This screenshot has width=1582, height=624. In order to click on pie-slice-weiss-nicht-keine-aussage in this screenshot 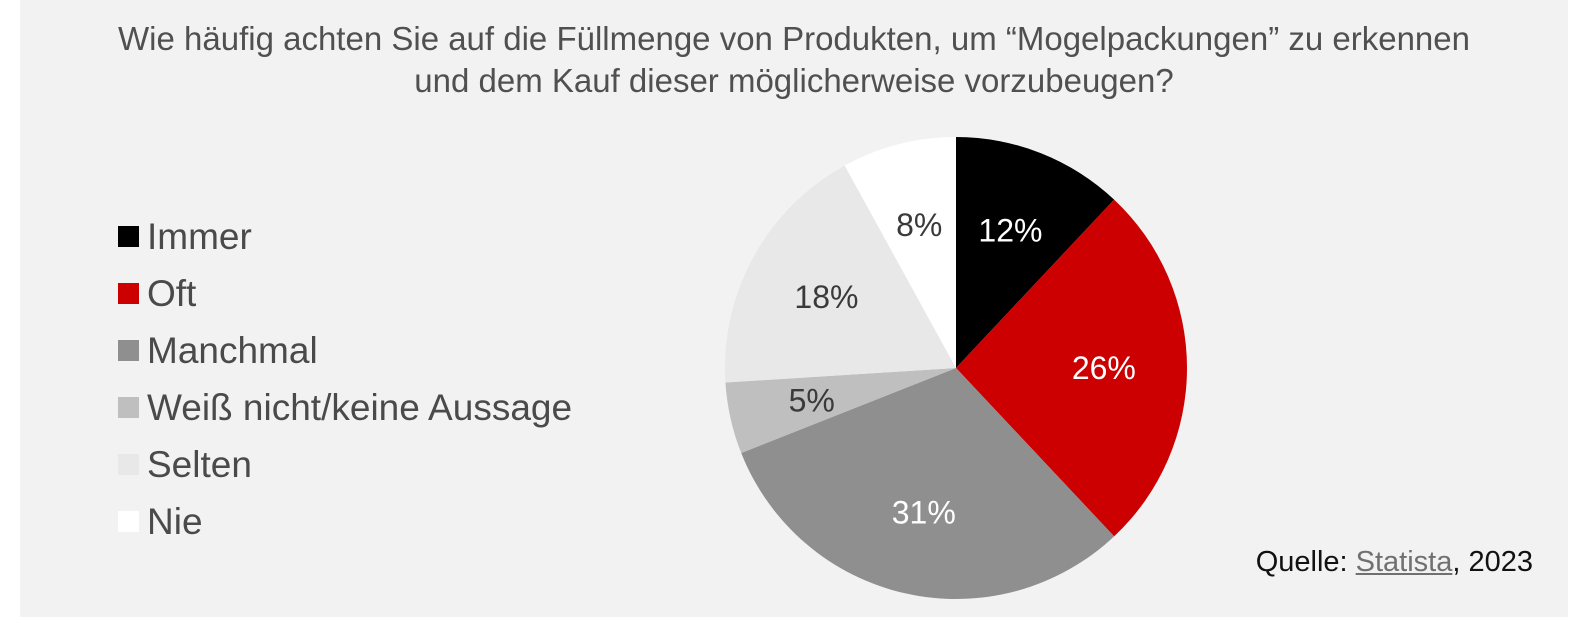, I will do `click(840, 411)`.